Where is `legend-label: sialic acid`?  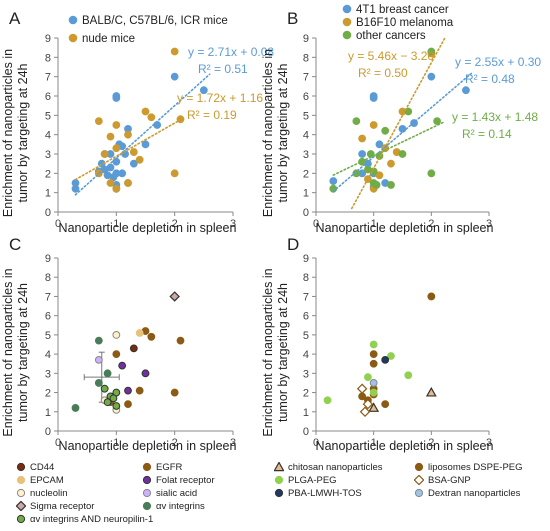 legend-label: sialic acid is located at coordinates (177, 493).